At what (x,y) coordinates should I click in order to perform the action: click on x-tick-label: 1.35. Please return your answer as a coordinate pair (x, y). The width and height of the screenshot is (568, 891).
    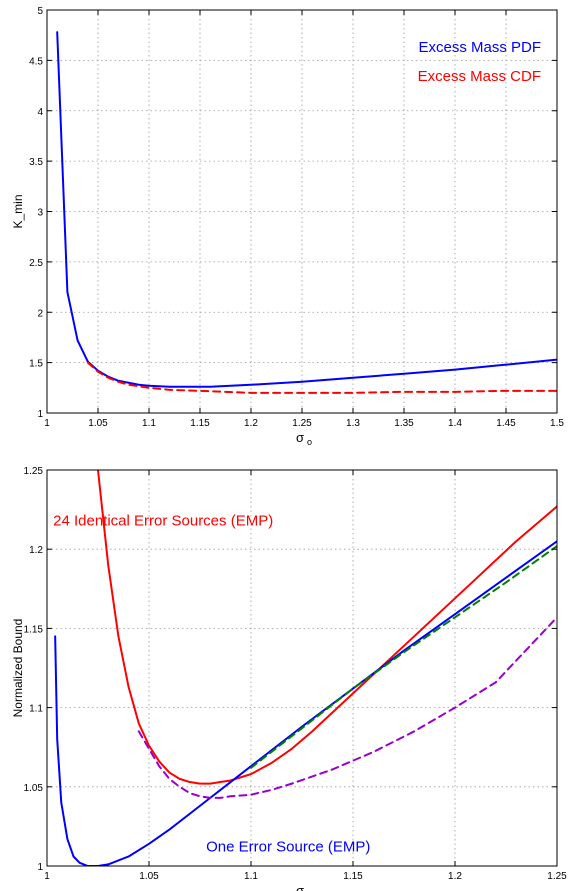
    Looking at the image, I should click on (404, 423).